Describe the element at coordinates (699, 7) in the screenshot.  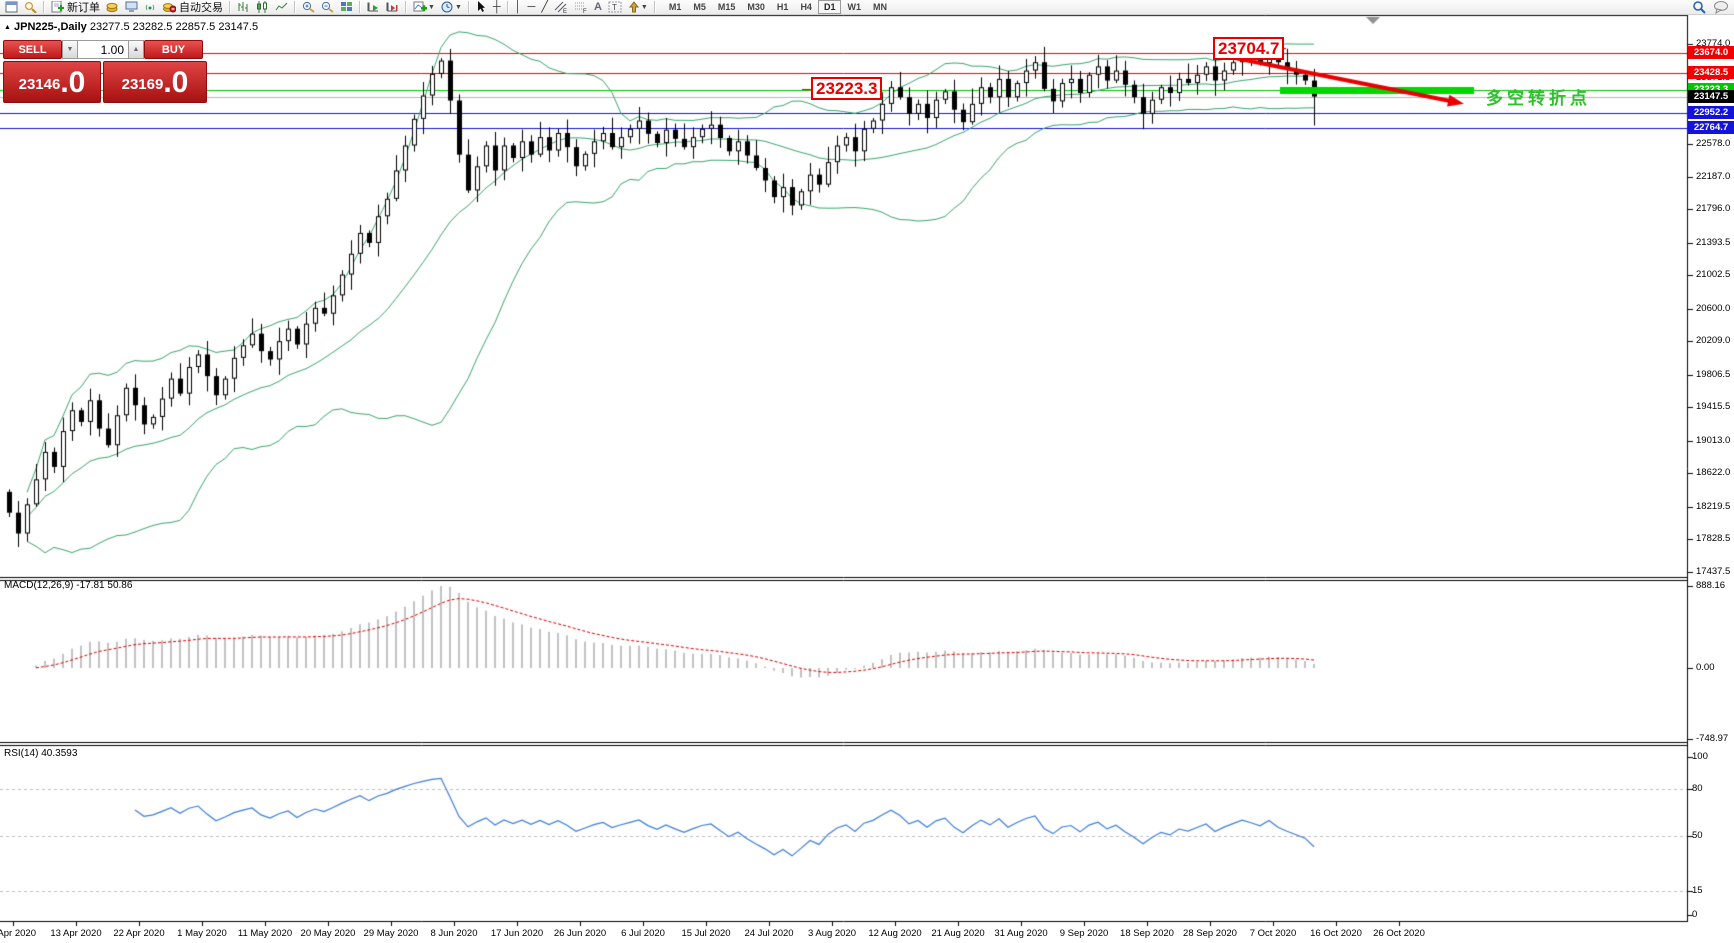
I see `timeframe-m5: M5` at that location.